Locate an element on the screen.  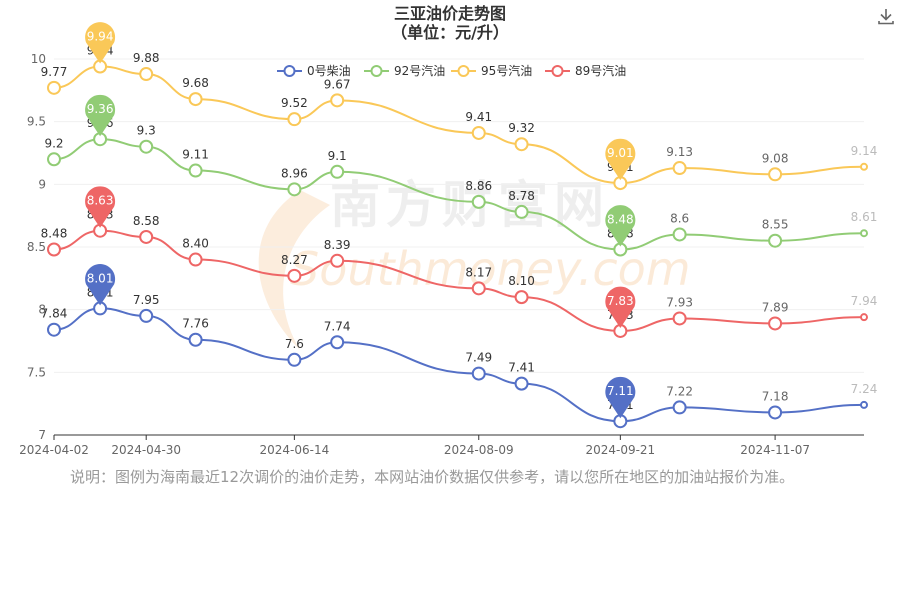
data-label: 7.41 is located at coordinates (521, 368).